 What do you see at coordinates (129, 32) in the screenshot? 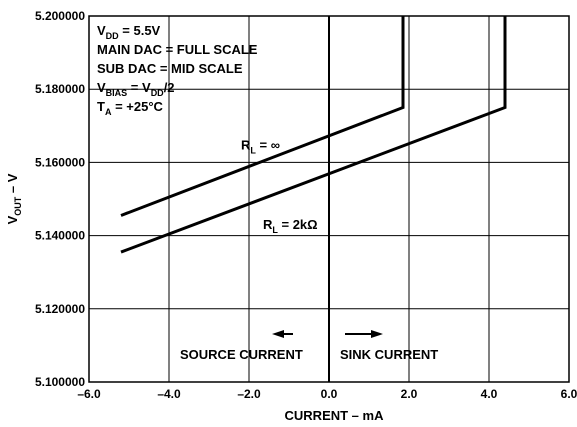
I see `condition-line: VDD = 5.5V` at bounding box center [129, 32].